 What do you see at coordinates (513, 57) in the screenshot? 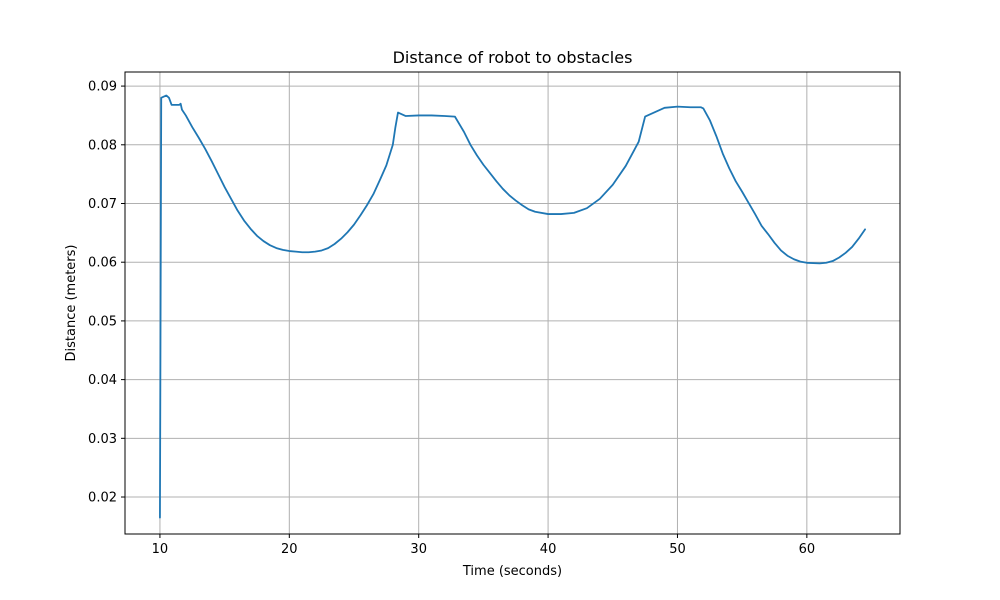
I see `chart-title: Distance of robot to obstacles` at bounding box center [513, 57].